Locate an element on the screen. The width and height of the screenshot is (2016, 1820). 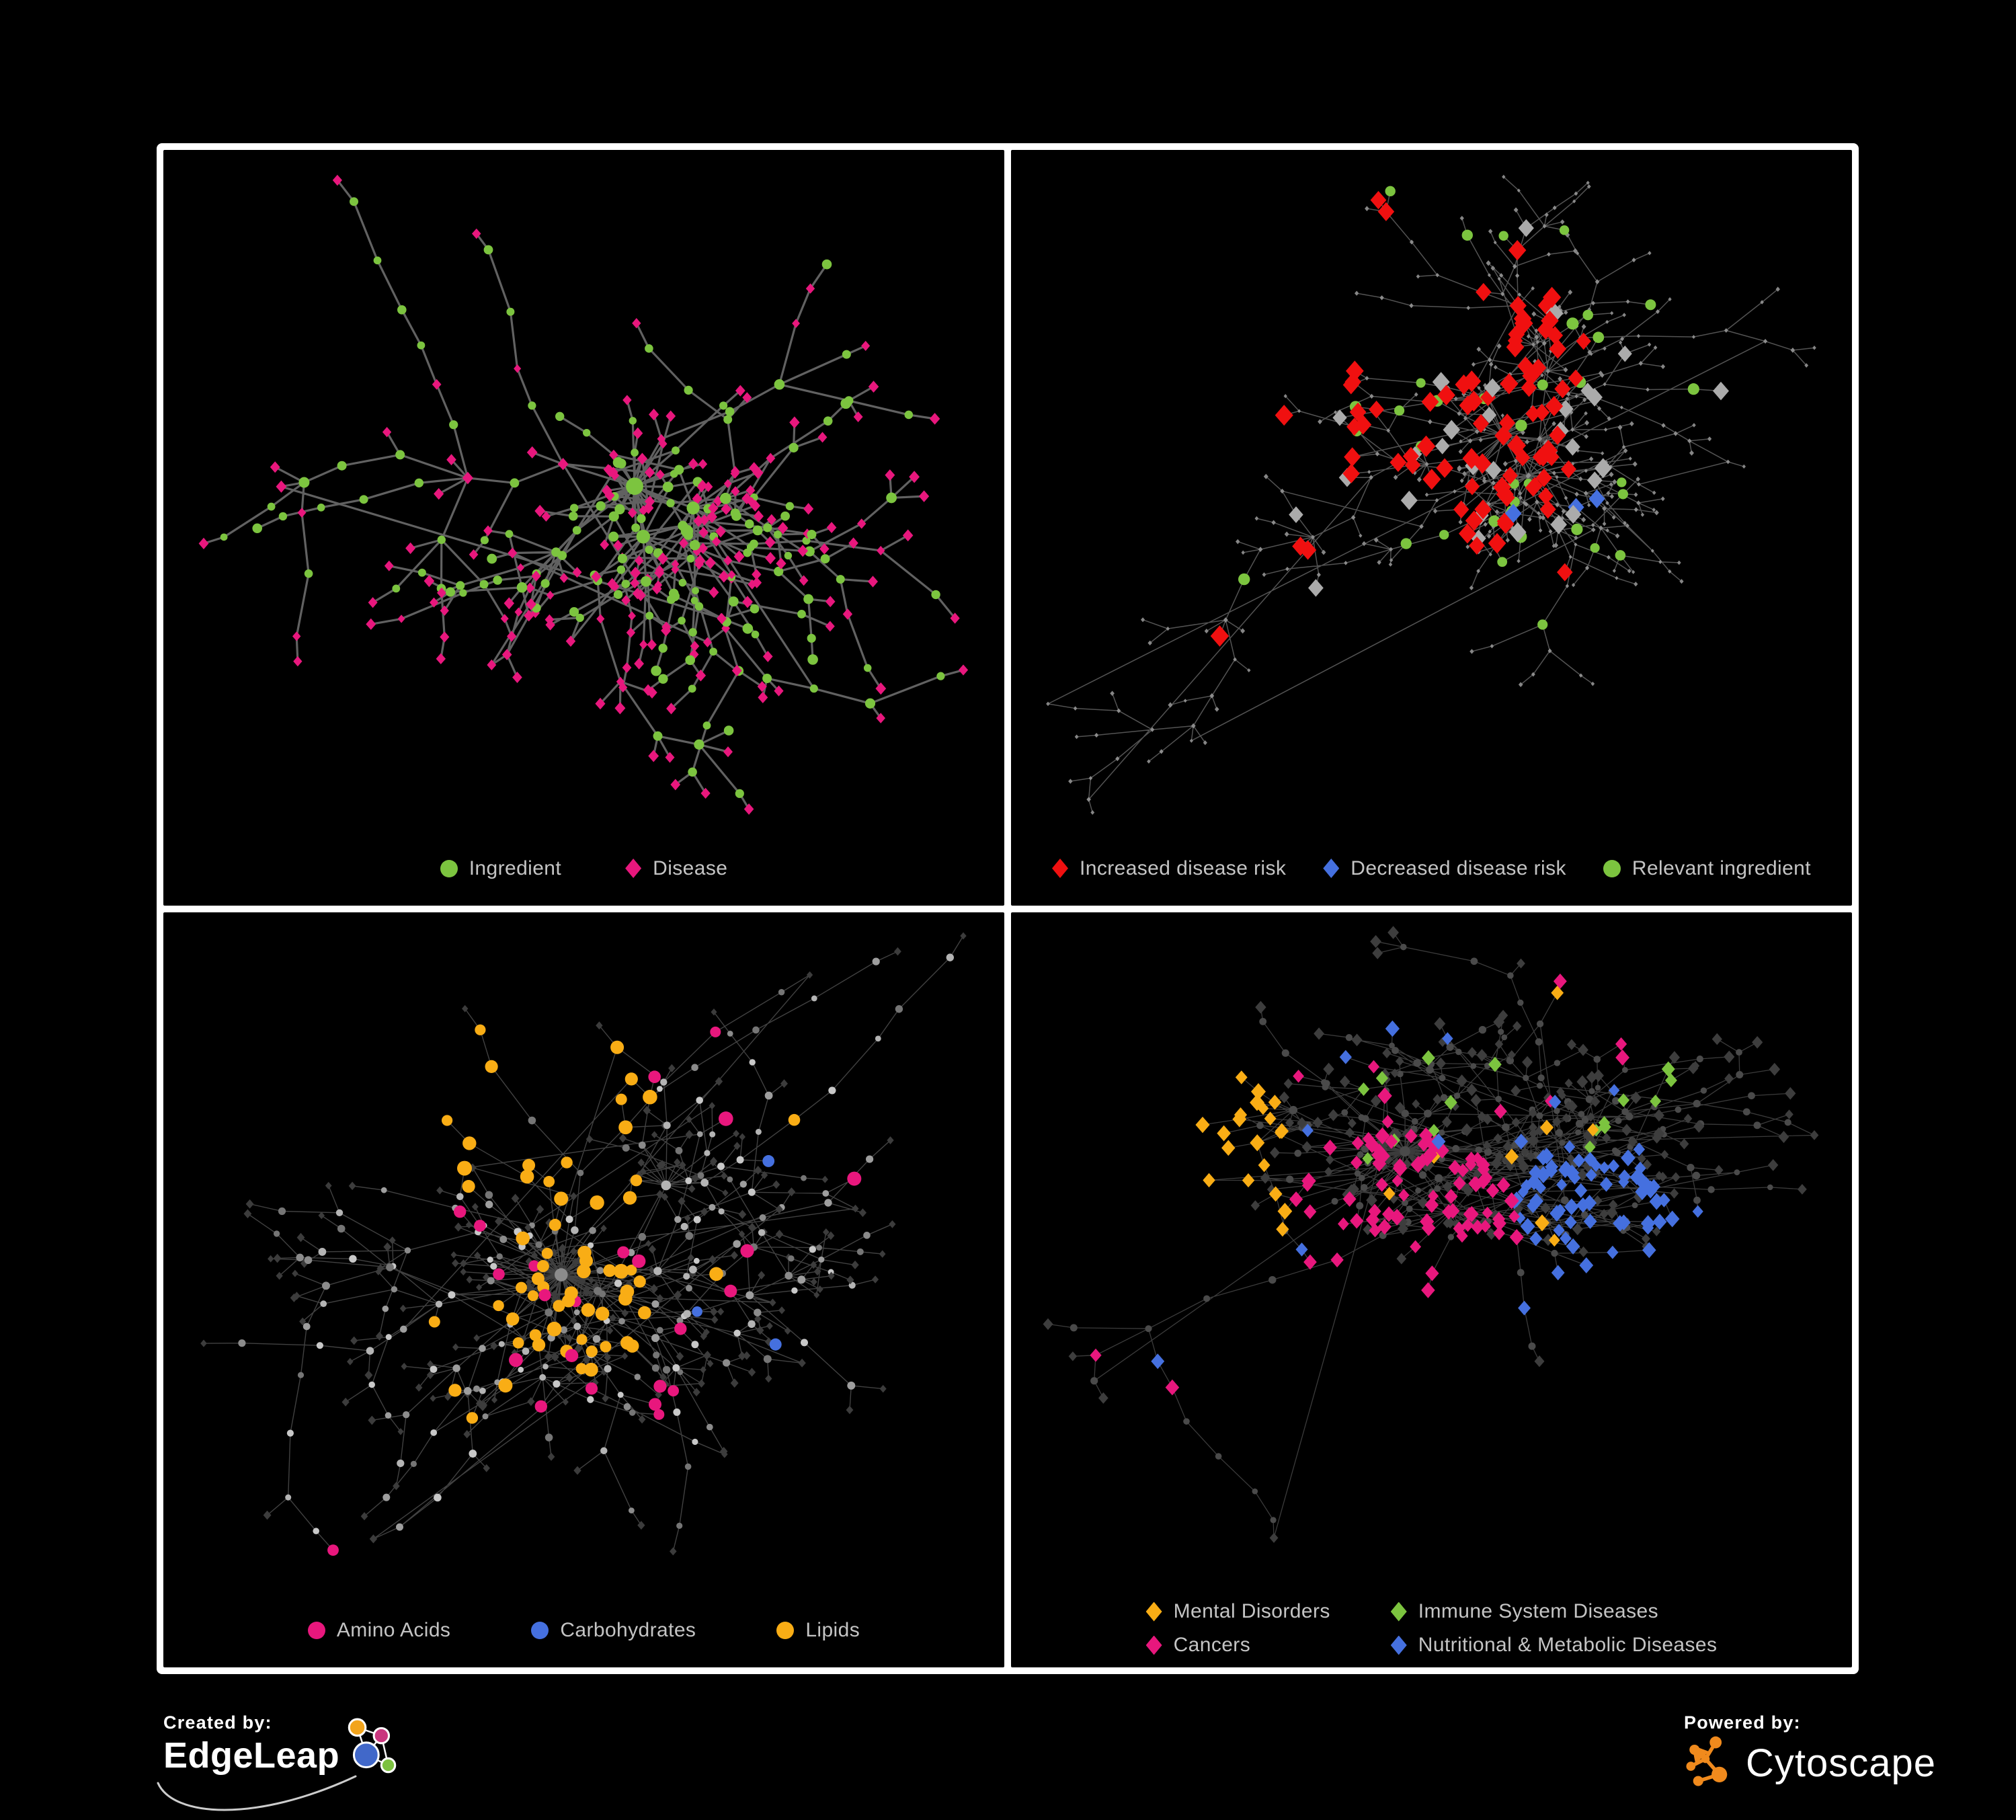
legend-label: Increased disease risk is located at coordinates (1183, 868).